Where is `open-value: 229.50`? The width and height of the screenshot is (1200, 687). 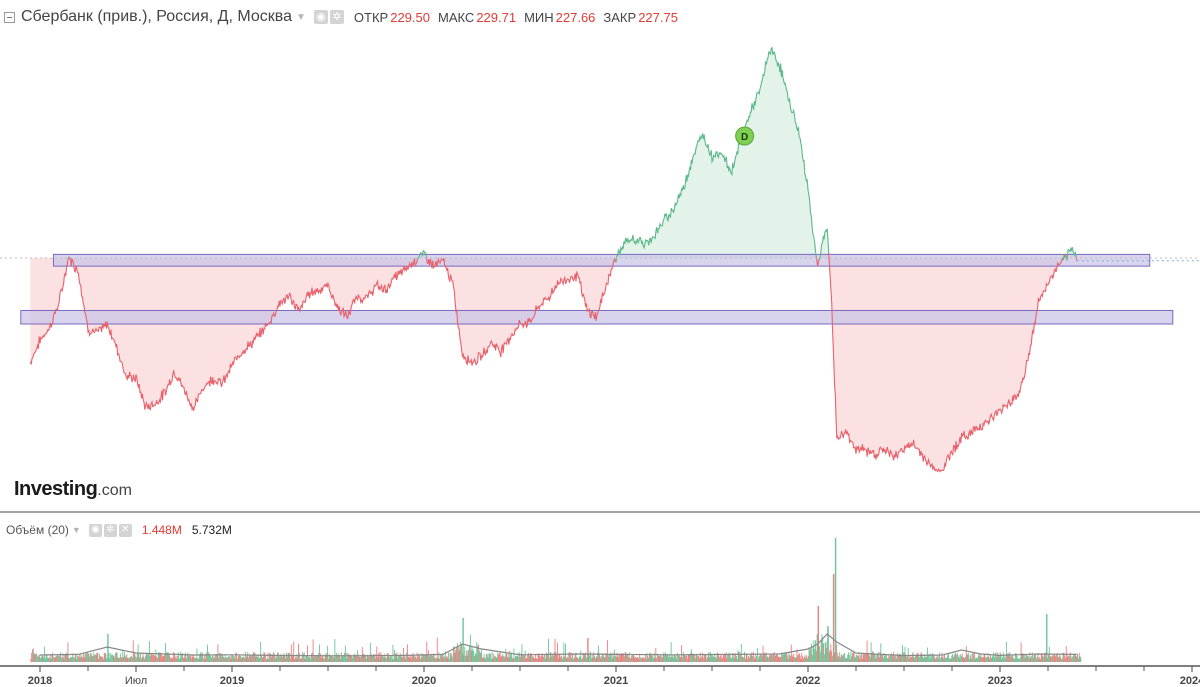
open-value: 229.50 is located at coordinates (410, 17).